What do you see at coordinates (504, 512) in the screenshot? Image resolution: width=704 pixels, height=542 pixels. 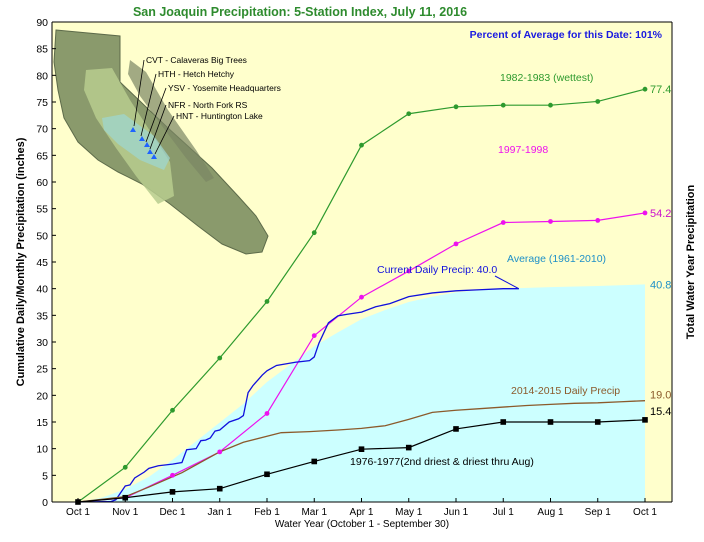 I see `x-tick-label: Jul 1` at bounding box center [504, 512].